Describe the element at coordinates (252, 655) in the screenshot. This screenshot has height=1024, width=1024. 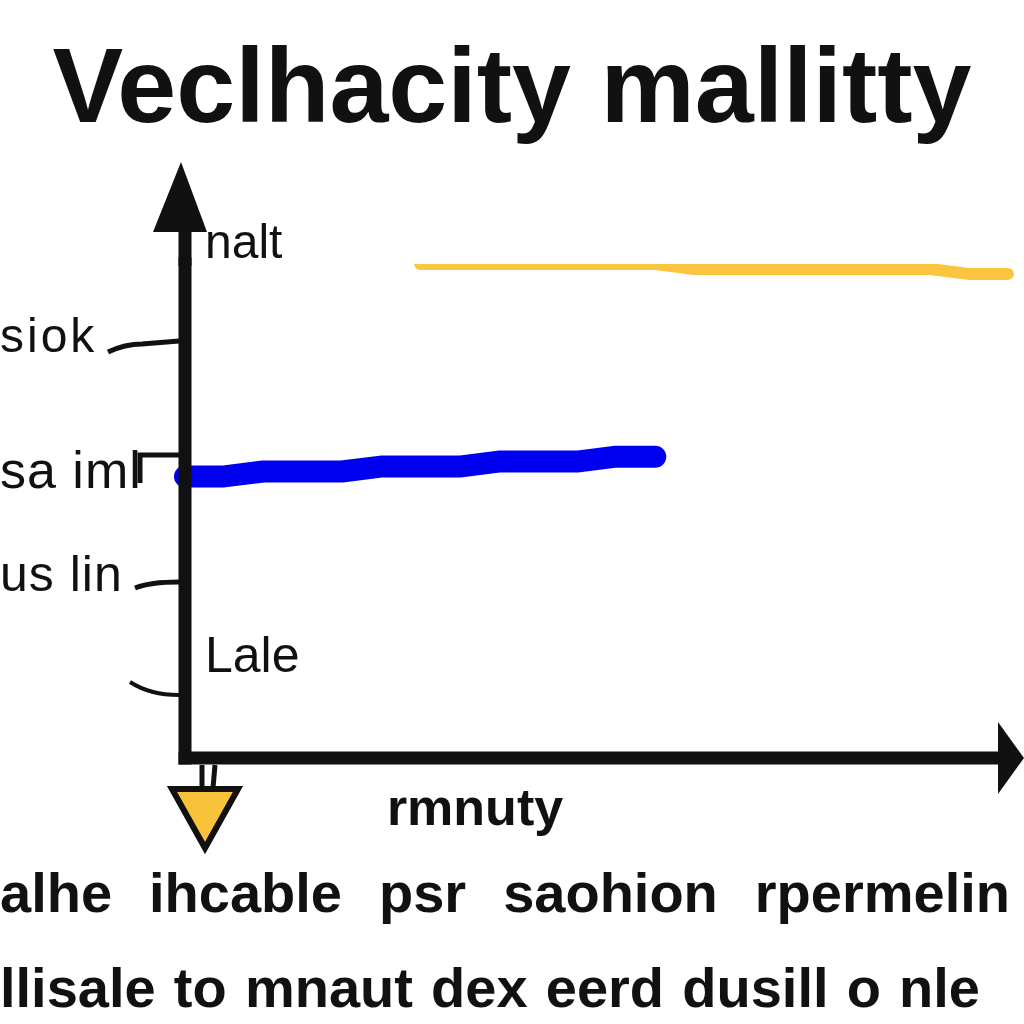
I see `annotation: Lale` at that location.